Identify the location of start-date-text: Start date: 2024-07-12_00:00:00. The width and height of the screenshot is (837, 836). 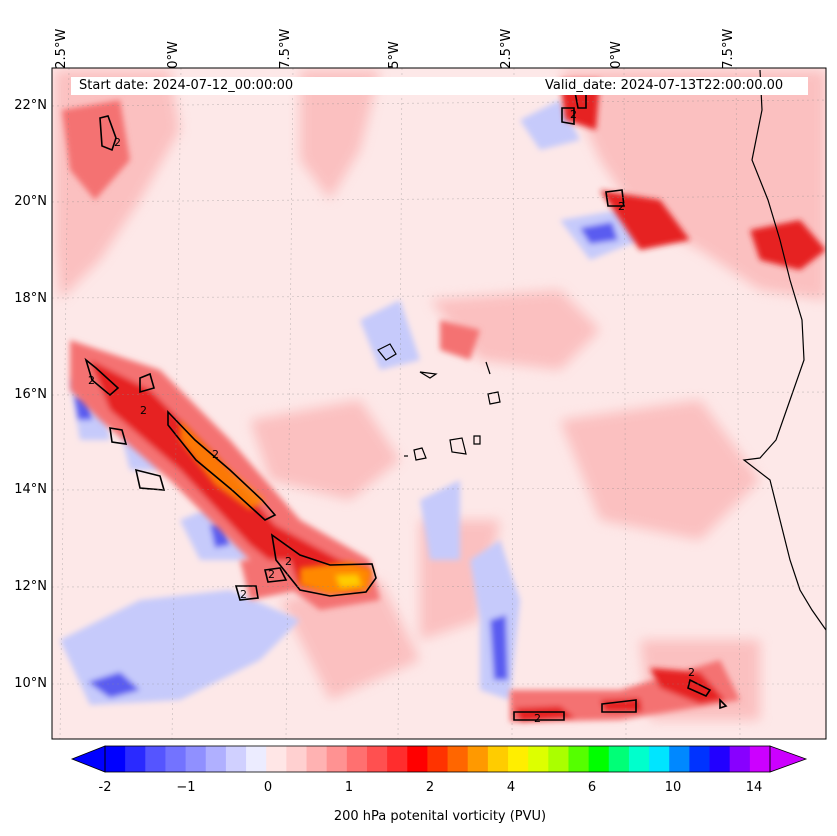
(186, 85).